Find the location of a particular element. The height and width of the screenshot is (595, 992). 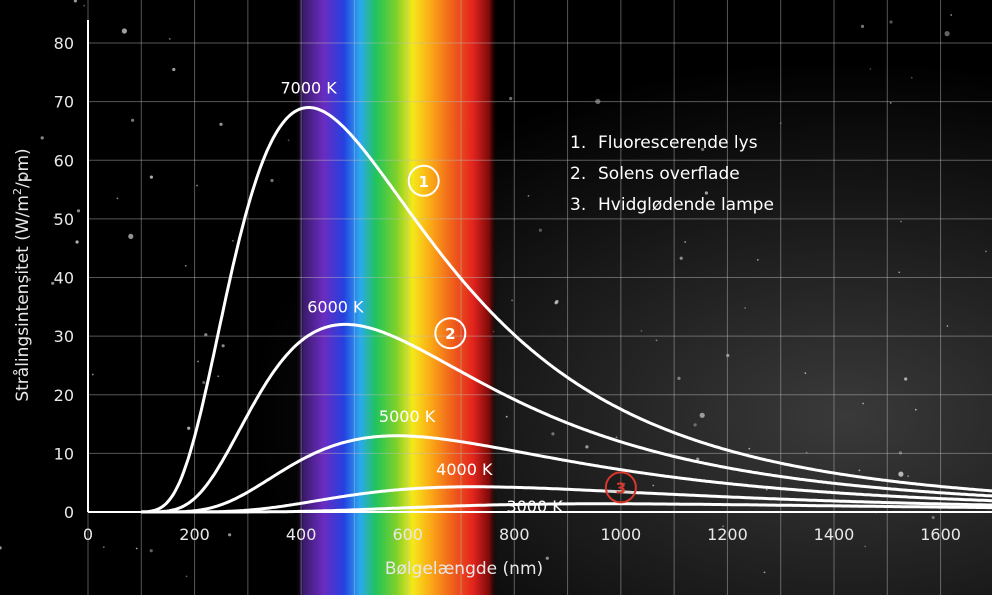

legend-item-1: Fluorescerende lys is located at coordinates (678, 143).